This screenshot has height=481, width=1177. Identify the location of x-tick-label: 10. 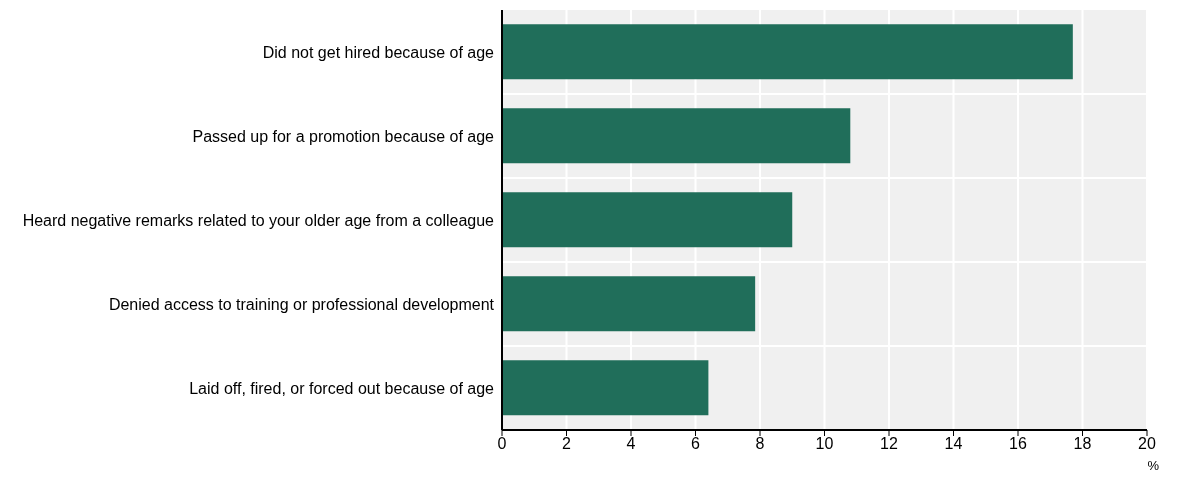
(824, 444).